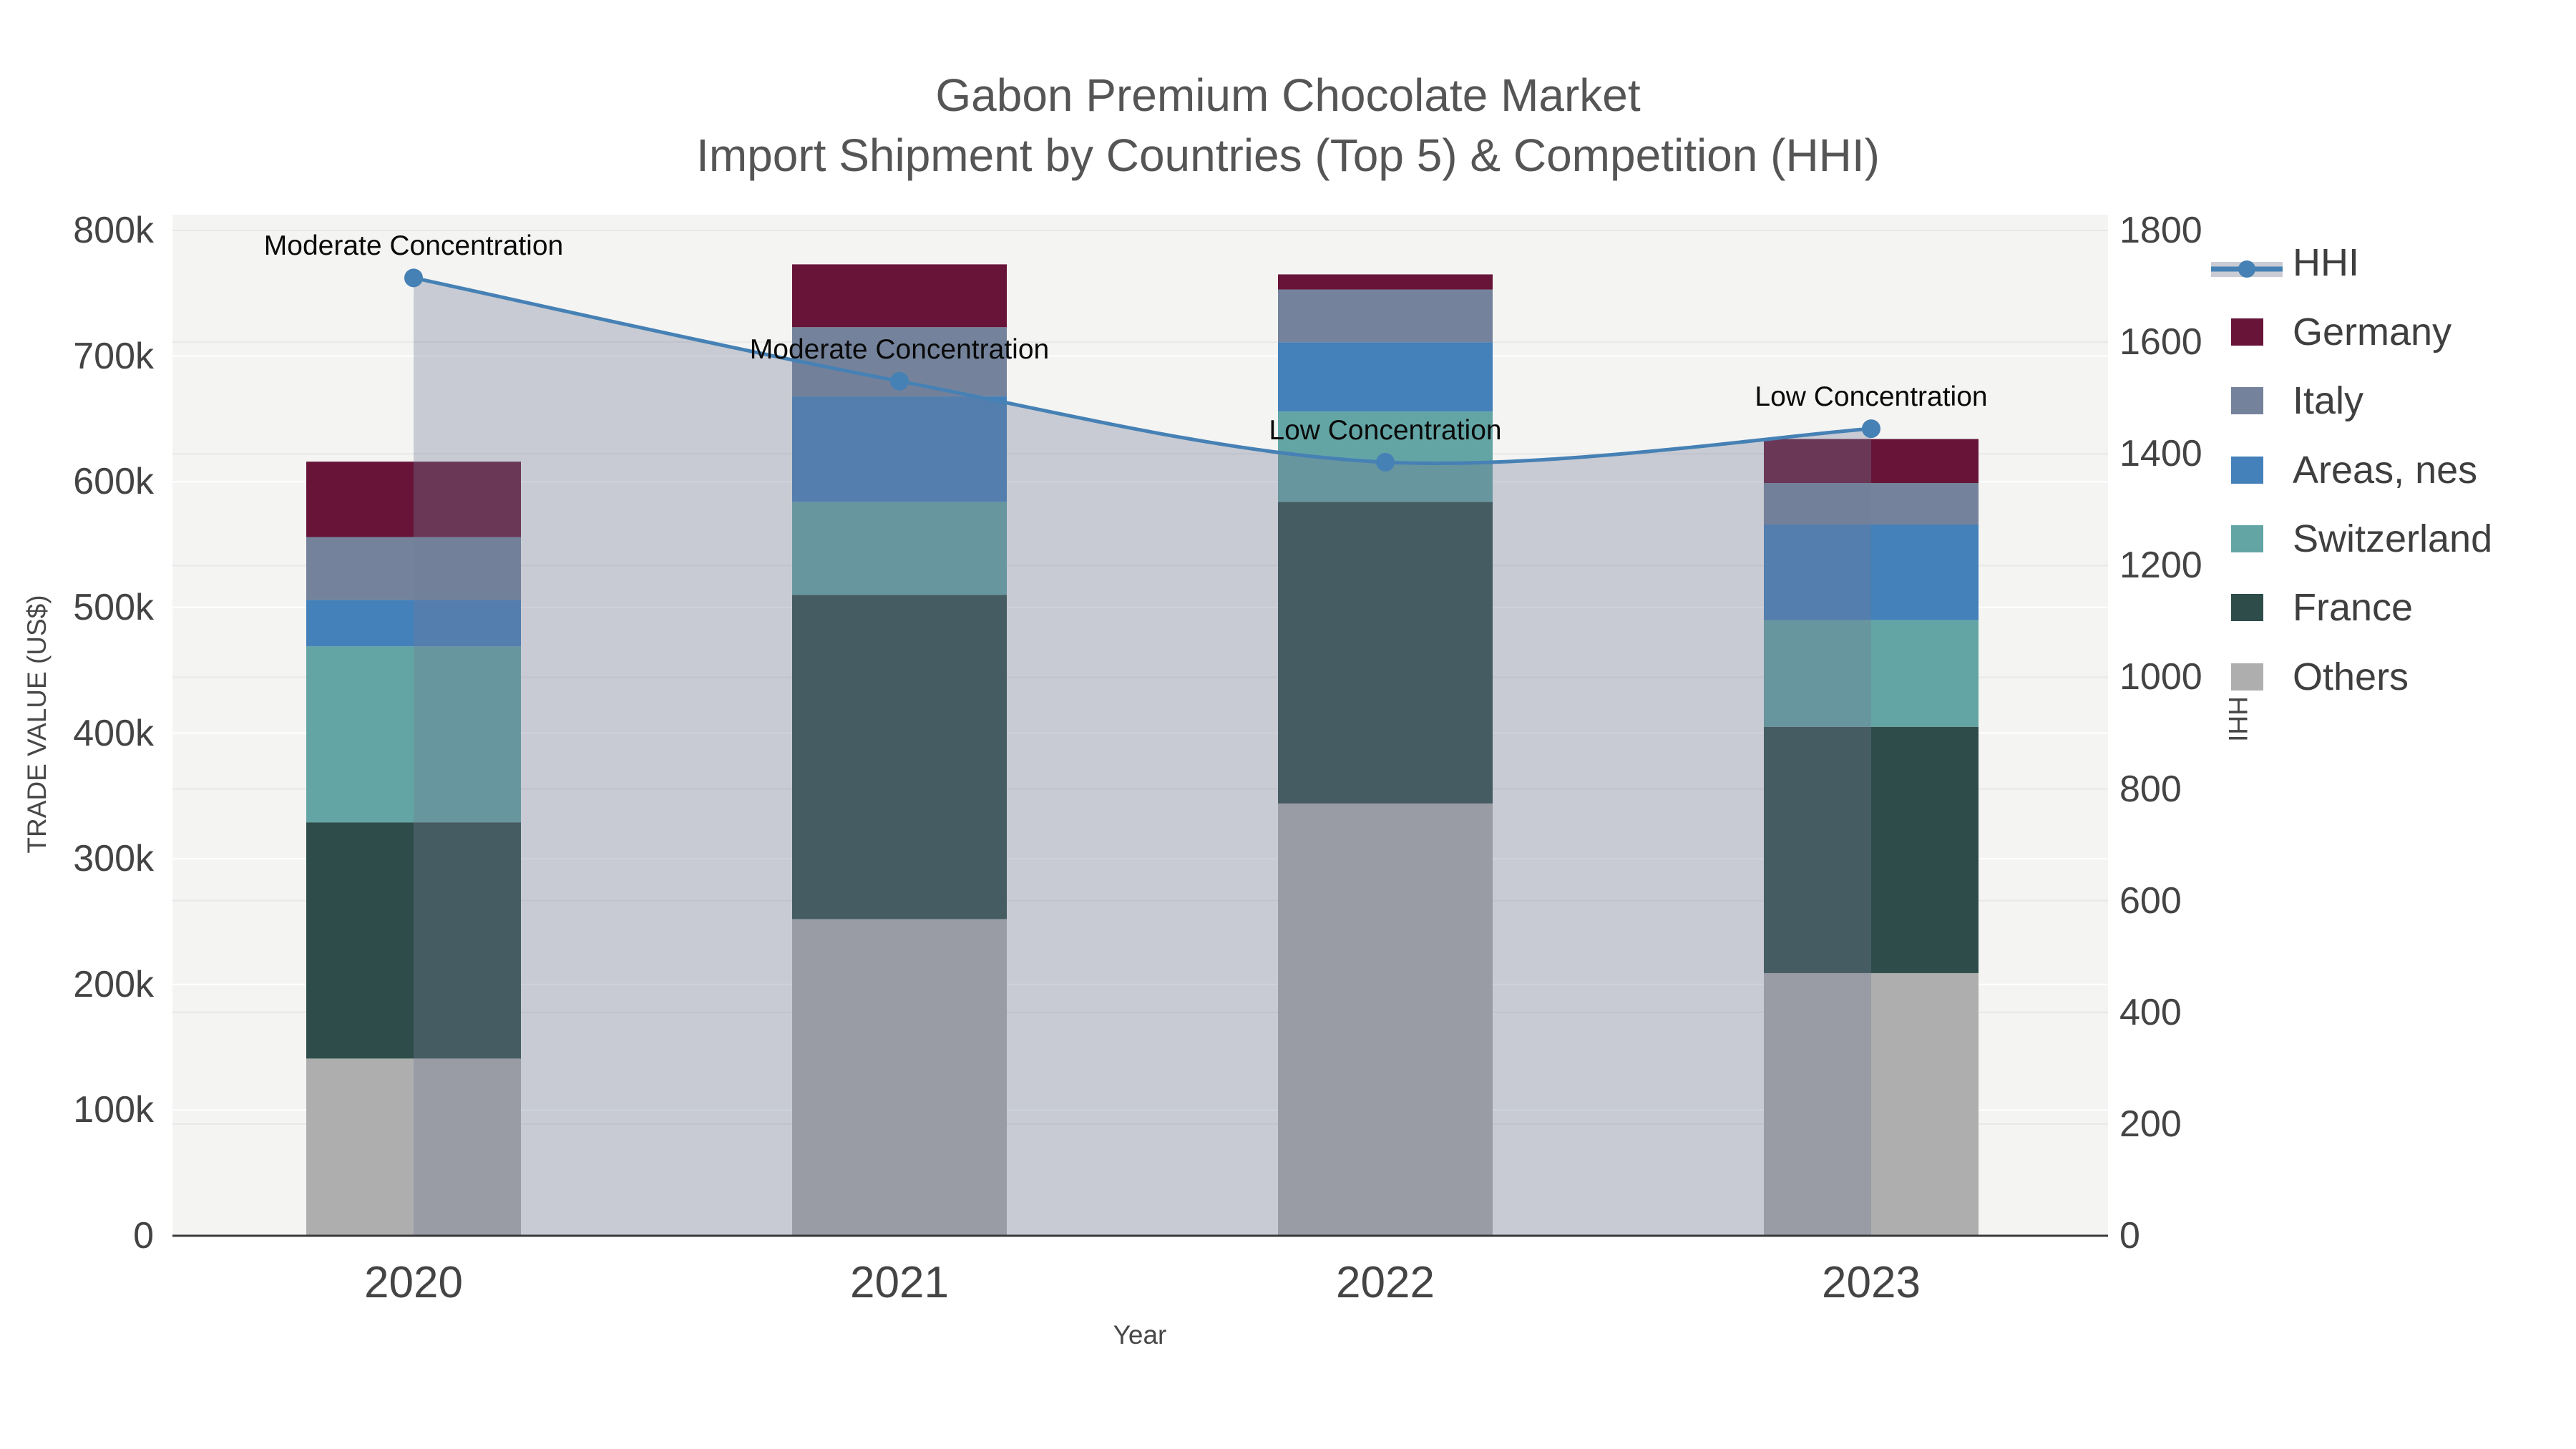  Describe the element at coordinates (899, 449) in the screenshot. I see `bar-segment-areas-nes-2021` at that location.